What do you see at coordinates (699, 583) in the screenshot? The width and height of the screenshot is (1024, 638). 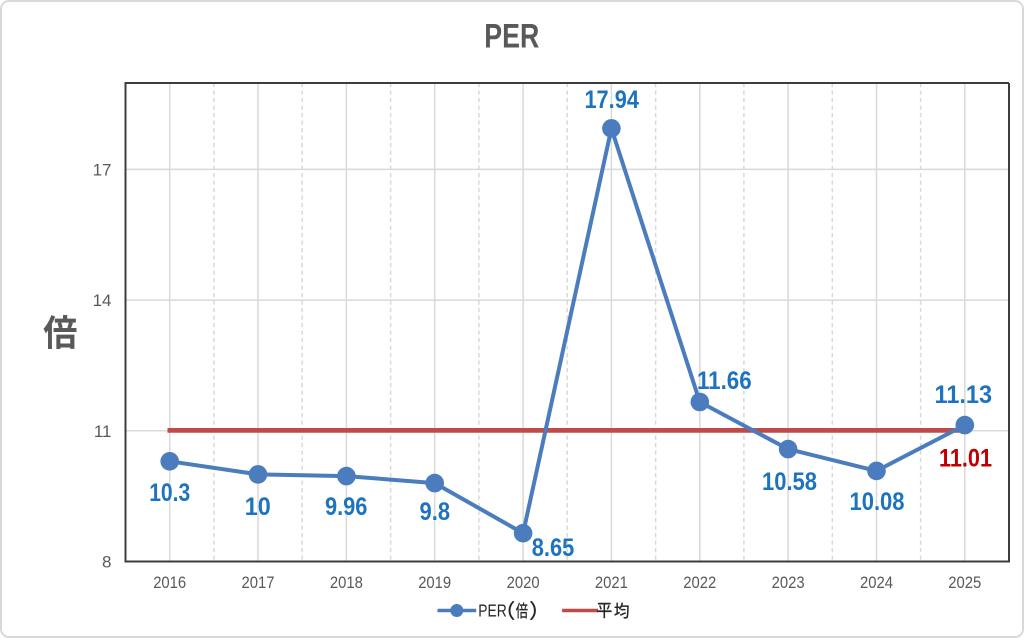 I see `svg-text: 2022` at bounding box center [699, 583].